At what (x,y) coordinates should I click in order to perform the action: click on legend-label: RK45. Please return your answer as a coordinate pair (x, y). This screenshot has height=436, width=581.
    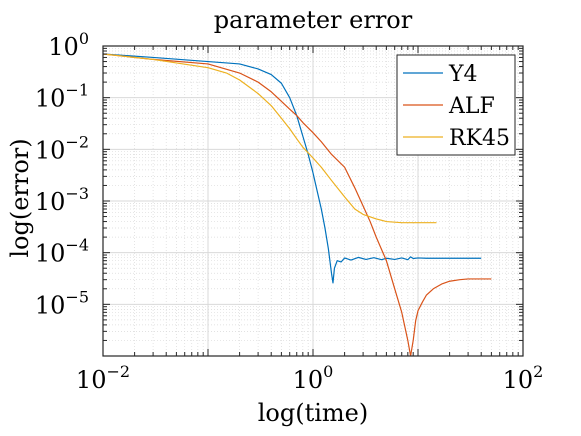
    Looking at the image, I should click on (479, 138).